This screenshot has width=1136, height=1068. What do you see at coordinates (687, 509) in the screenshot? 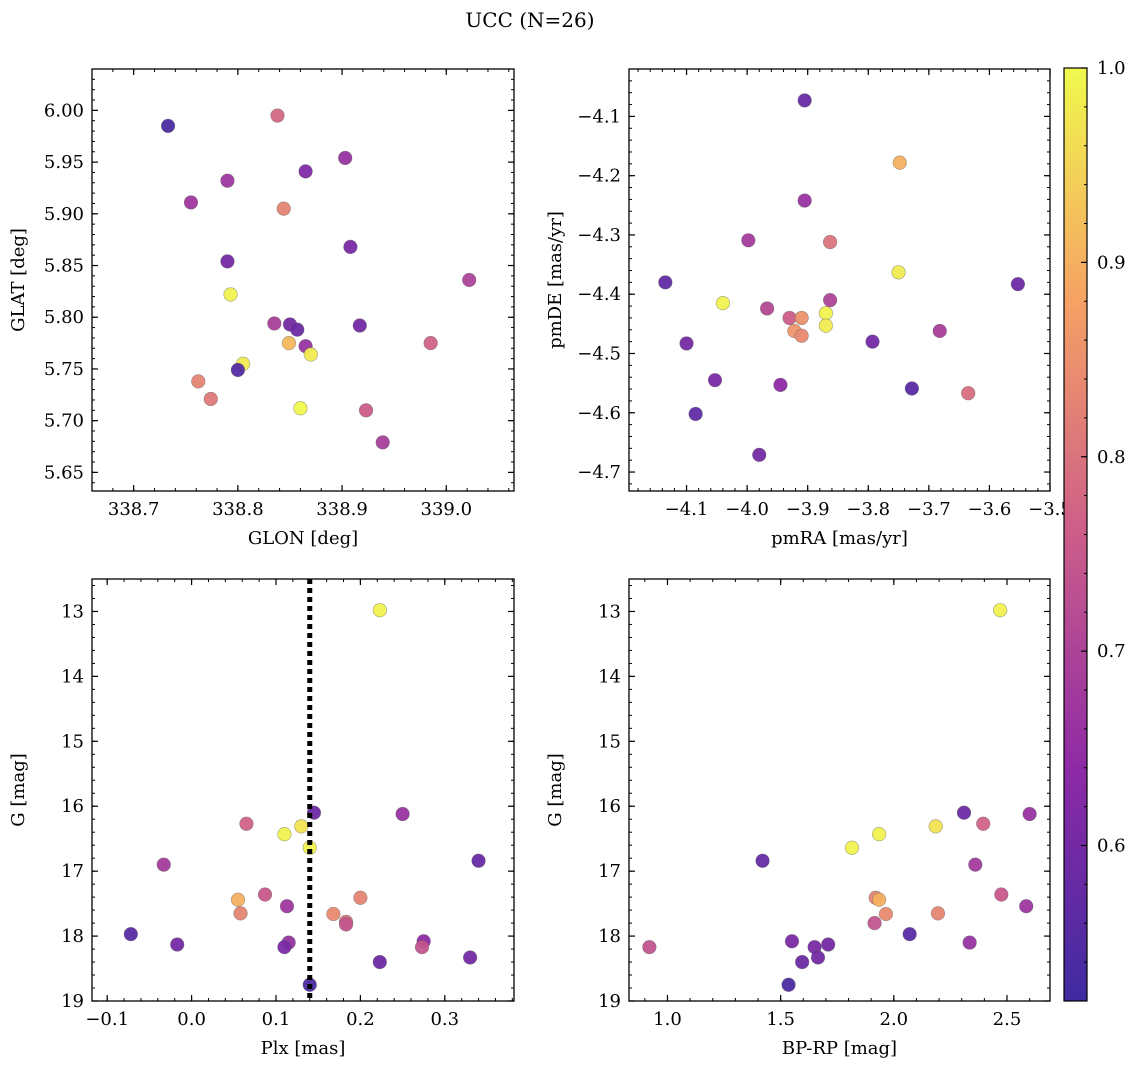
I see `x-tick-label: −4.1` at bounding box center [687, 509].